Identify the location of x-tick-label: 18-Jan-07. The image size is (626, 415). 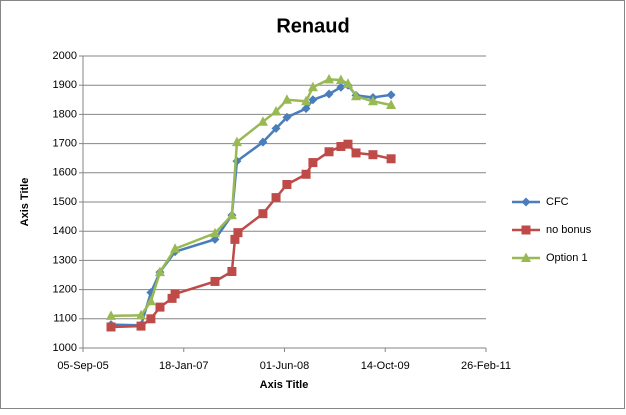
(184, 366).